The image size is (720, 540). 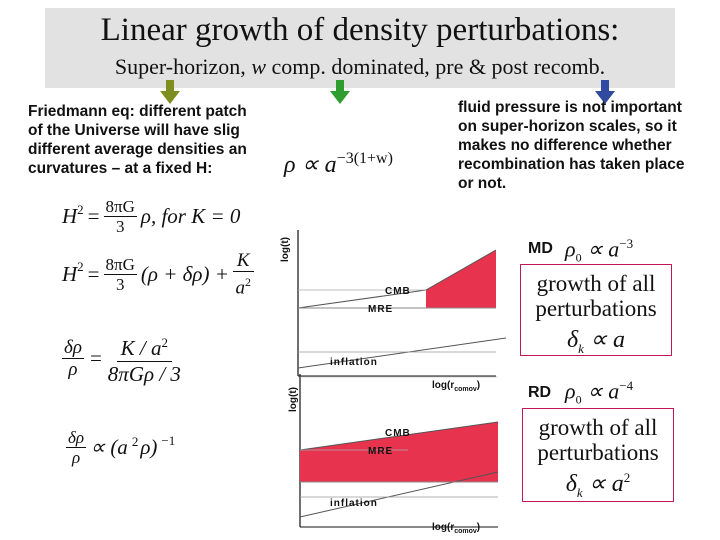 What do you see at coordinates (402, 353) in the screenshot?
I see `md-horizon-lower` at bounding box center [402, 353].